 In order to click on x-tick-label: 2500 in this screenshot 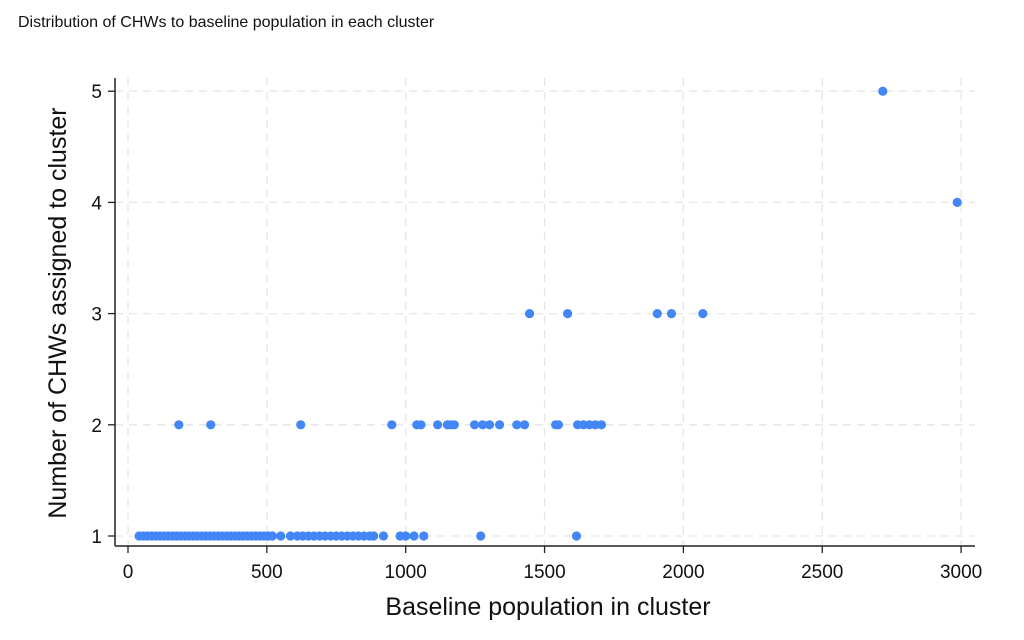, I will do `click(822, 572)`.